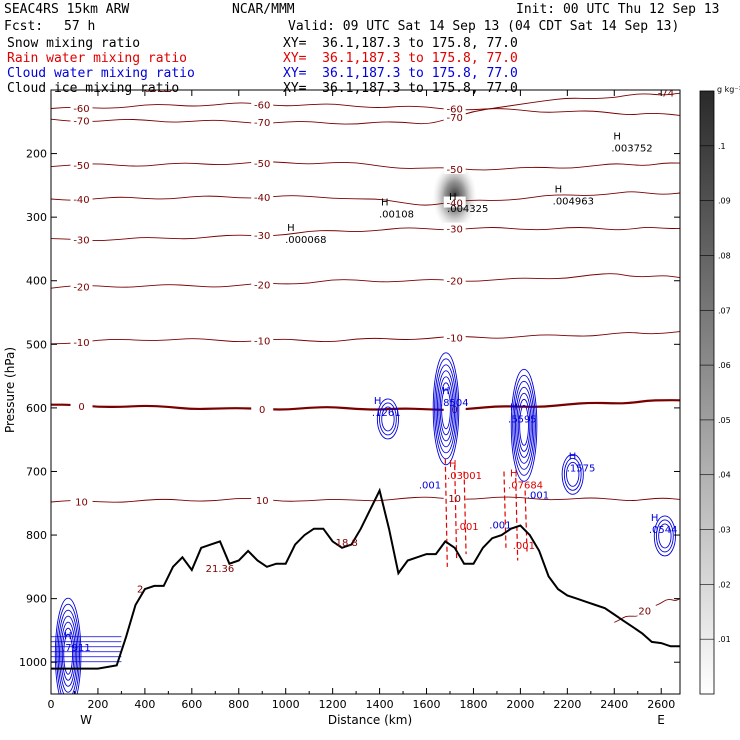 The height and width of the screenshot is (740, 740). Describe the element at coordinates (581, 468) in the screenshot. I see `cloud-water-maximum-label: .1575` at that location.